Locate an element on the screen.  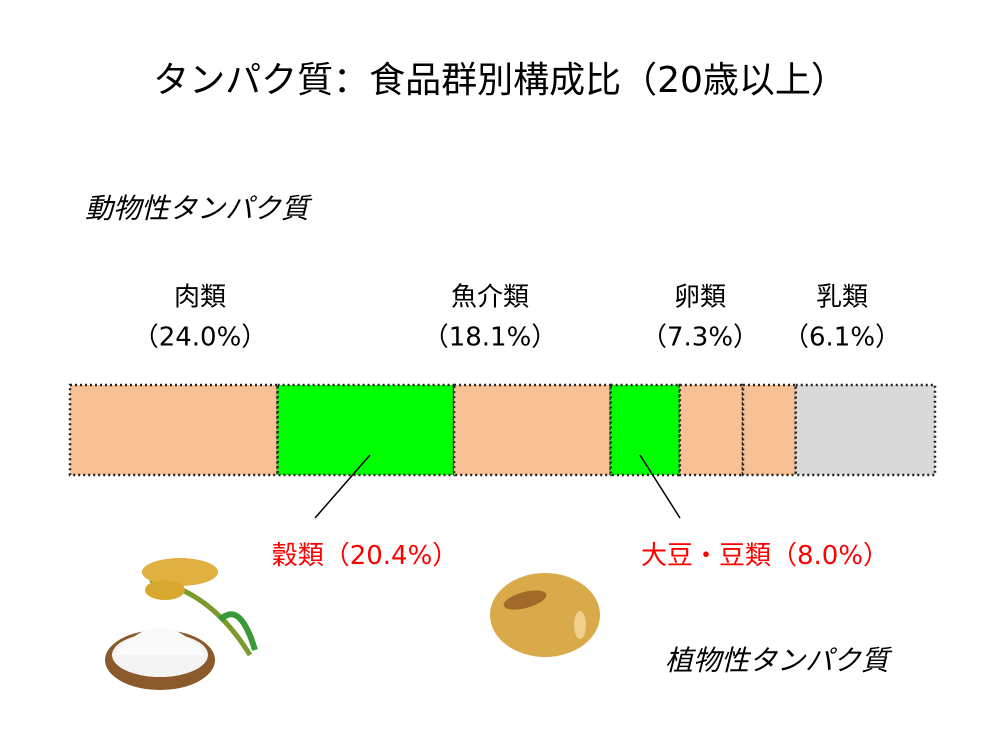
soybean-illustration is located at coordinates (545, 615).